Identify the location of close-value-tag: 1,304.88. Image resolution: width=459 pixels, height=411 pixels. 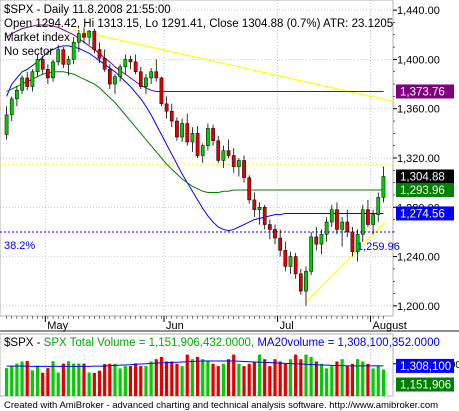
(425, 176).